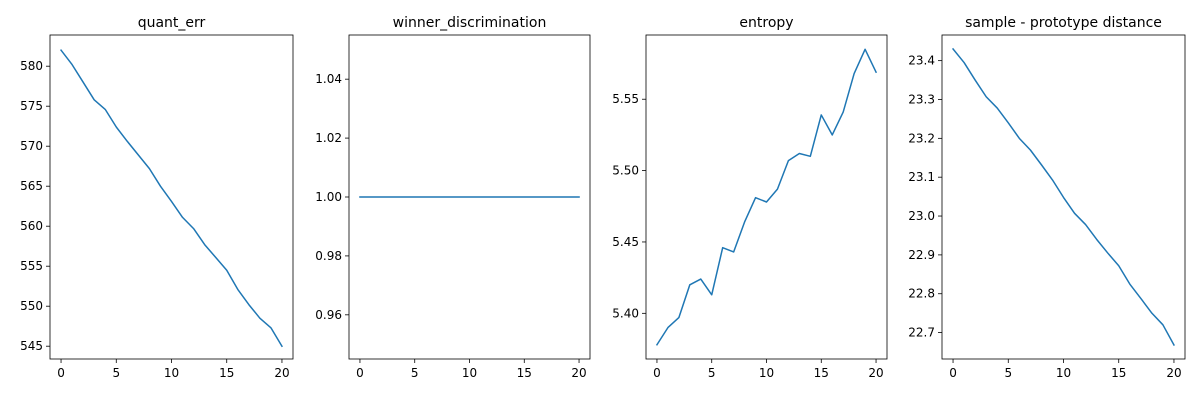 The width and height of the screenshot is (1200, 400). Describe the element at coordinates (172, 23) in the screenshot. I see `chart-title: quant_err` at that location.